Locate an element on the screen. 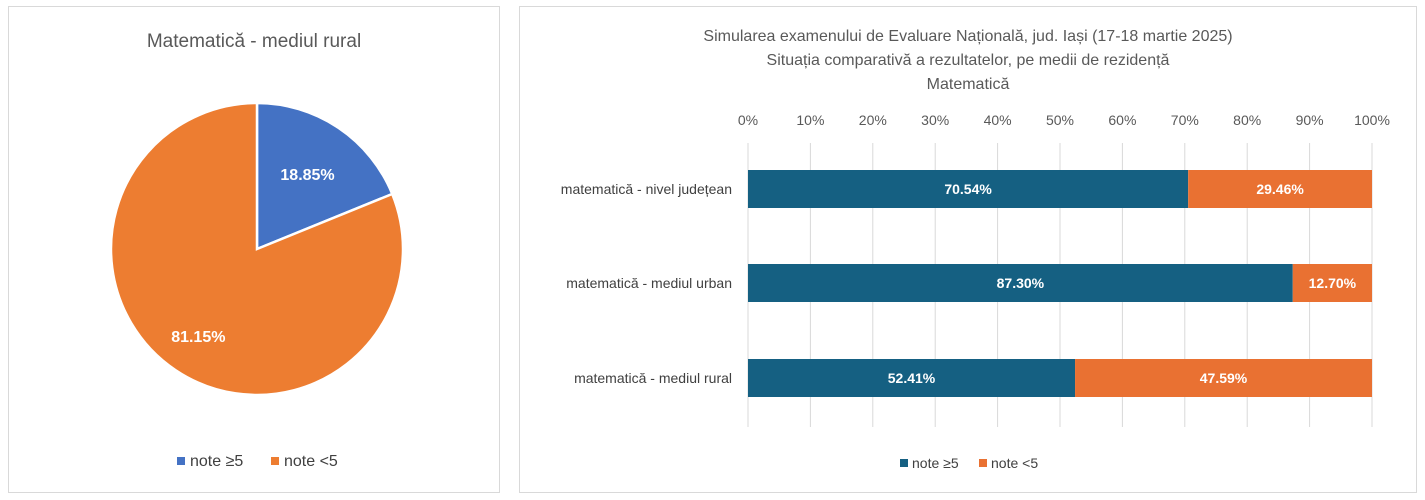 This screenshot has width=1425, height=500. category-label-2: matematică - mediul rural is located at coordinates (653, 378).